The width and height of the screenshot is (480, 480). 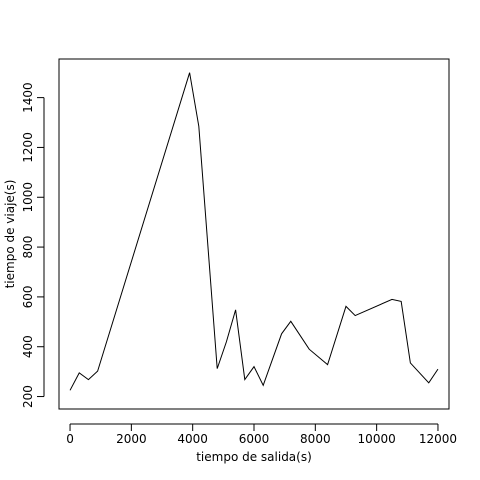 What do you see at coordinates (28, 97) in the screenshot?
I see `y-tick-label: 1400` at bounding box center [28, 97].